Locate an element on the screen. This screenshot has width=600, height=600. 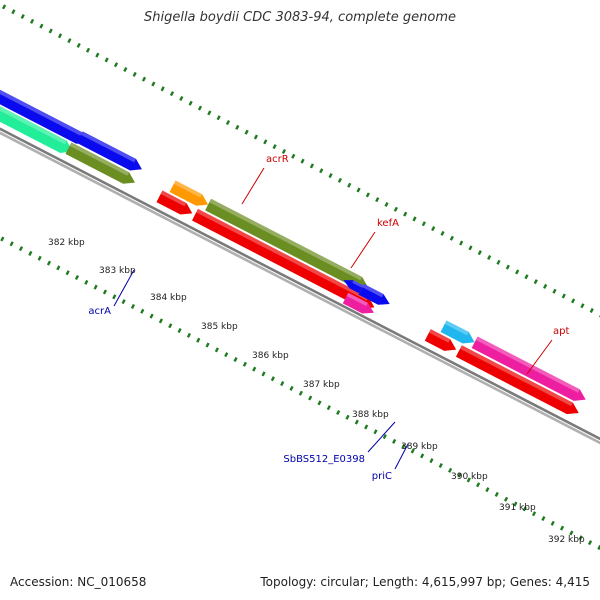
feature-apt is located at coordinates (457, 332).